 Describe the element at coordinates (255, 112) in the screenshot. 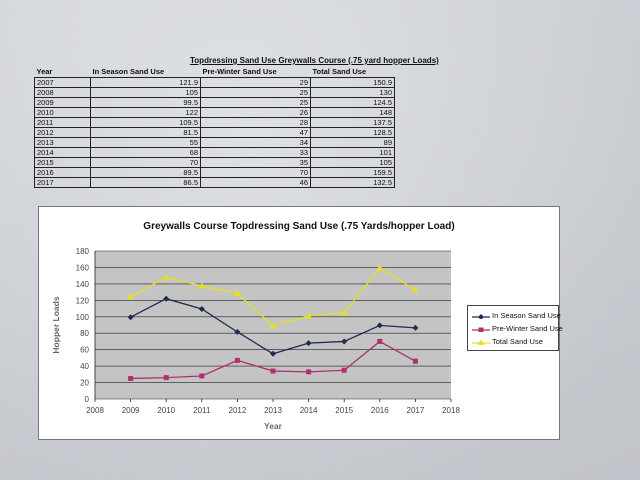

I see `cell-pre-winter: 26` at that location.